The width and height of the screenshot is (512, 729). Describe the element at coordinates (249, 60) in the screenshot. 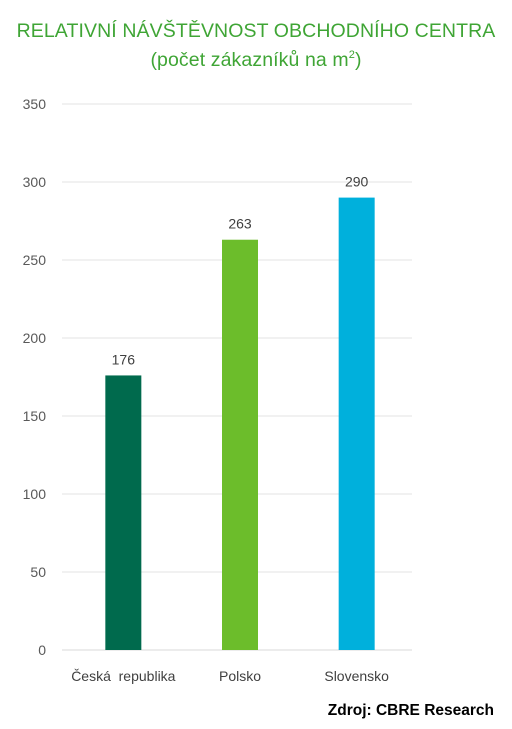

I see `subtitle-text: (počet zákazníků na m` at that location.